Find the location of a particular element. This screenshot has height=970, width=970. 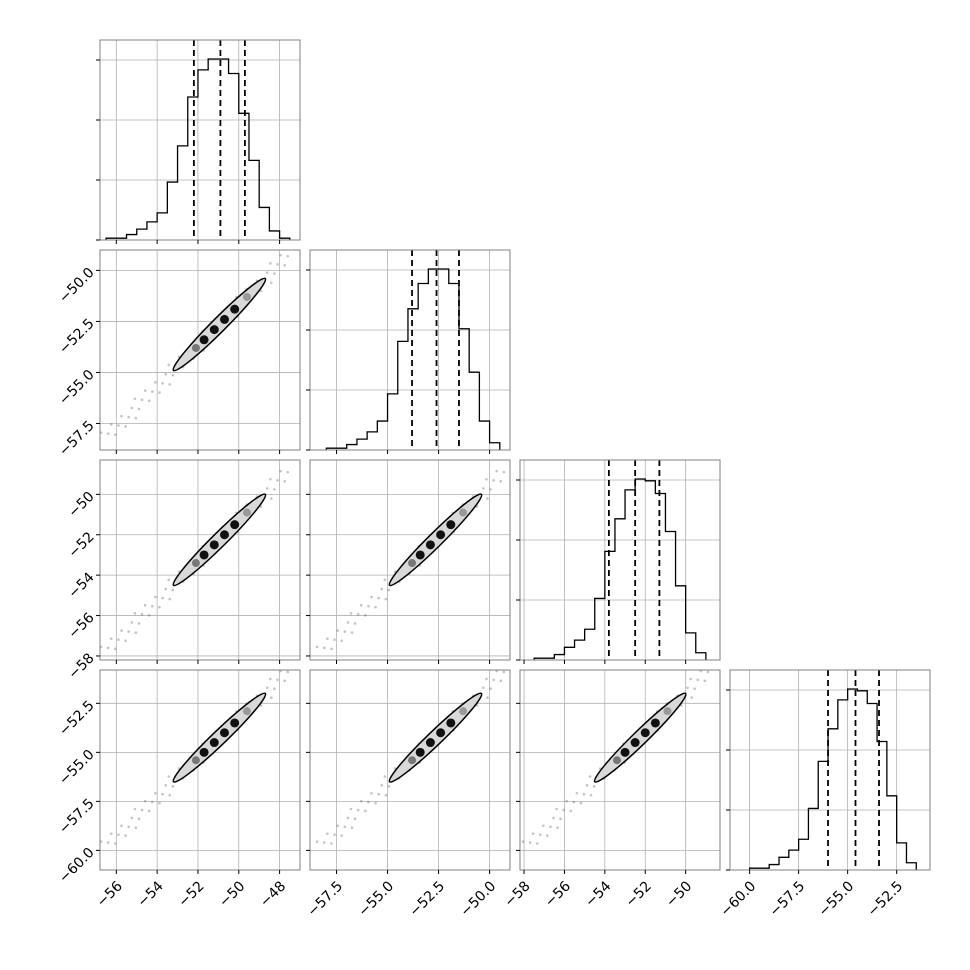

x-tick-label: −52.5 is located at coordinates (886, 899).